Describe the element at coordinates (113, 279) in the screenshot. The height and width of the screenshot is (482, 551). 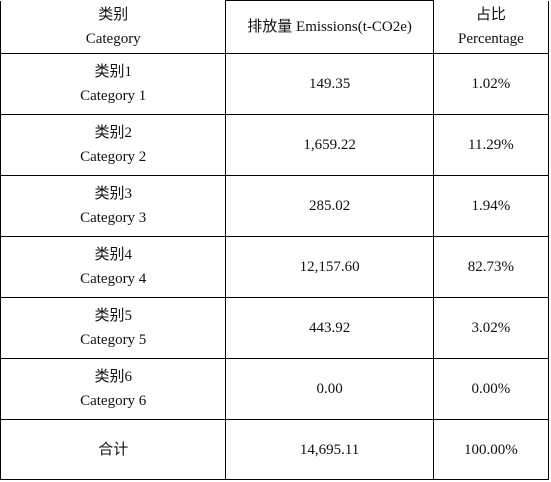
I see `category-en: Category 4` at that location.